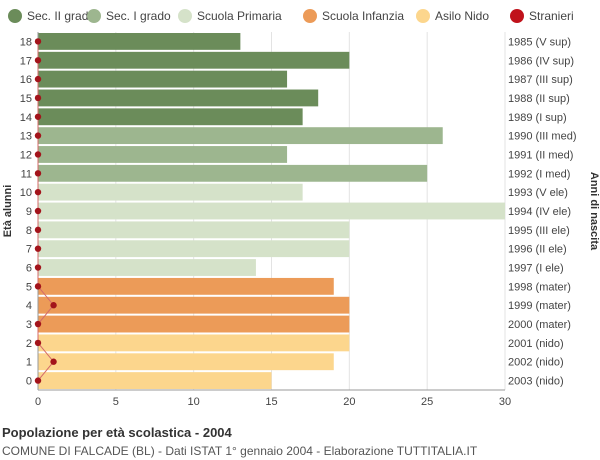 This screenshot has width=600, height=460. What do you see at coordinates (349, 402) in the screenshot?
I see `x-tick-label: 20` at bounding box center [349, 402].